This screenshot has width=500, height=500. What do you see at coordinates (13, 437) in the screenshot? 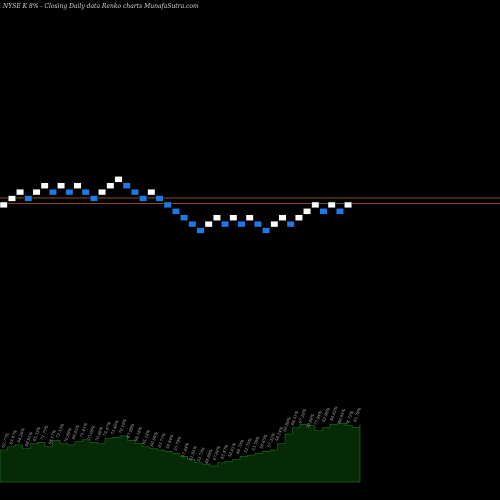
I see `volume-label-1: 63.97%` at bounding box center [13, 437].